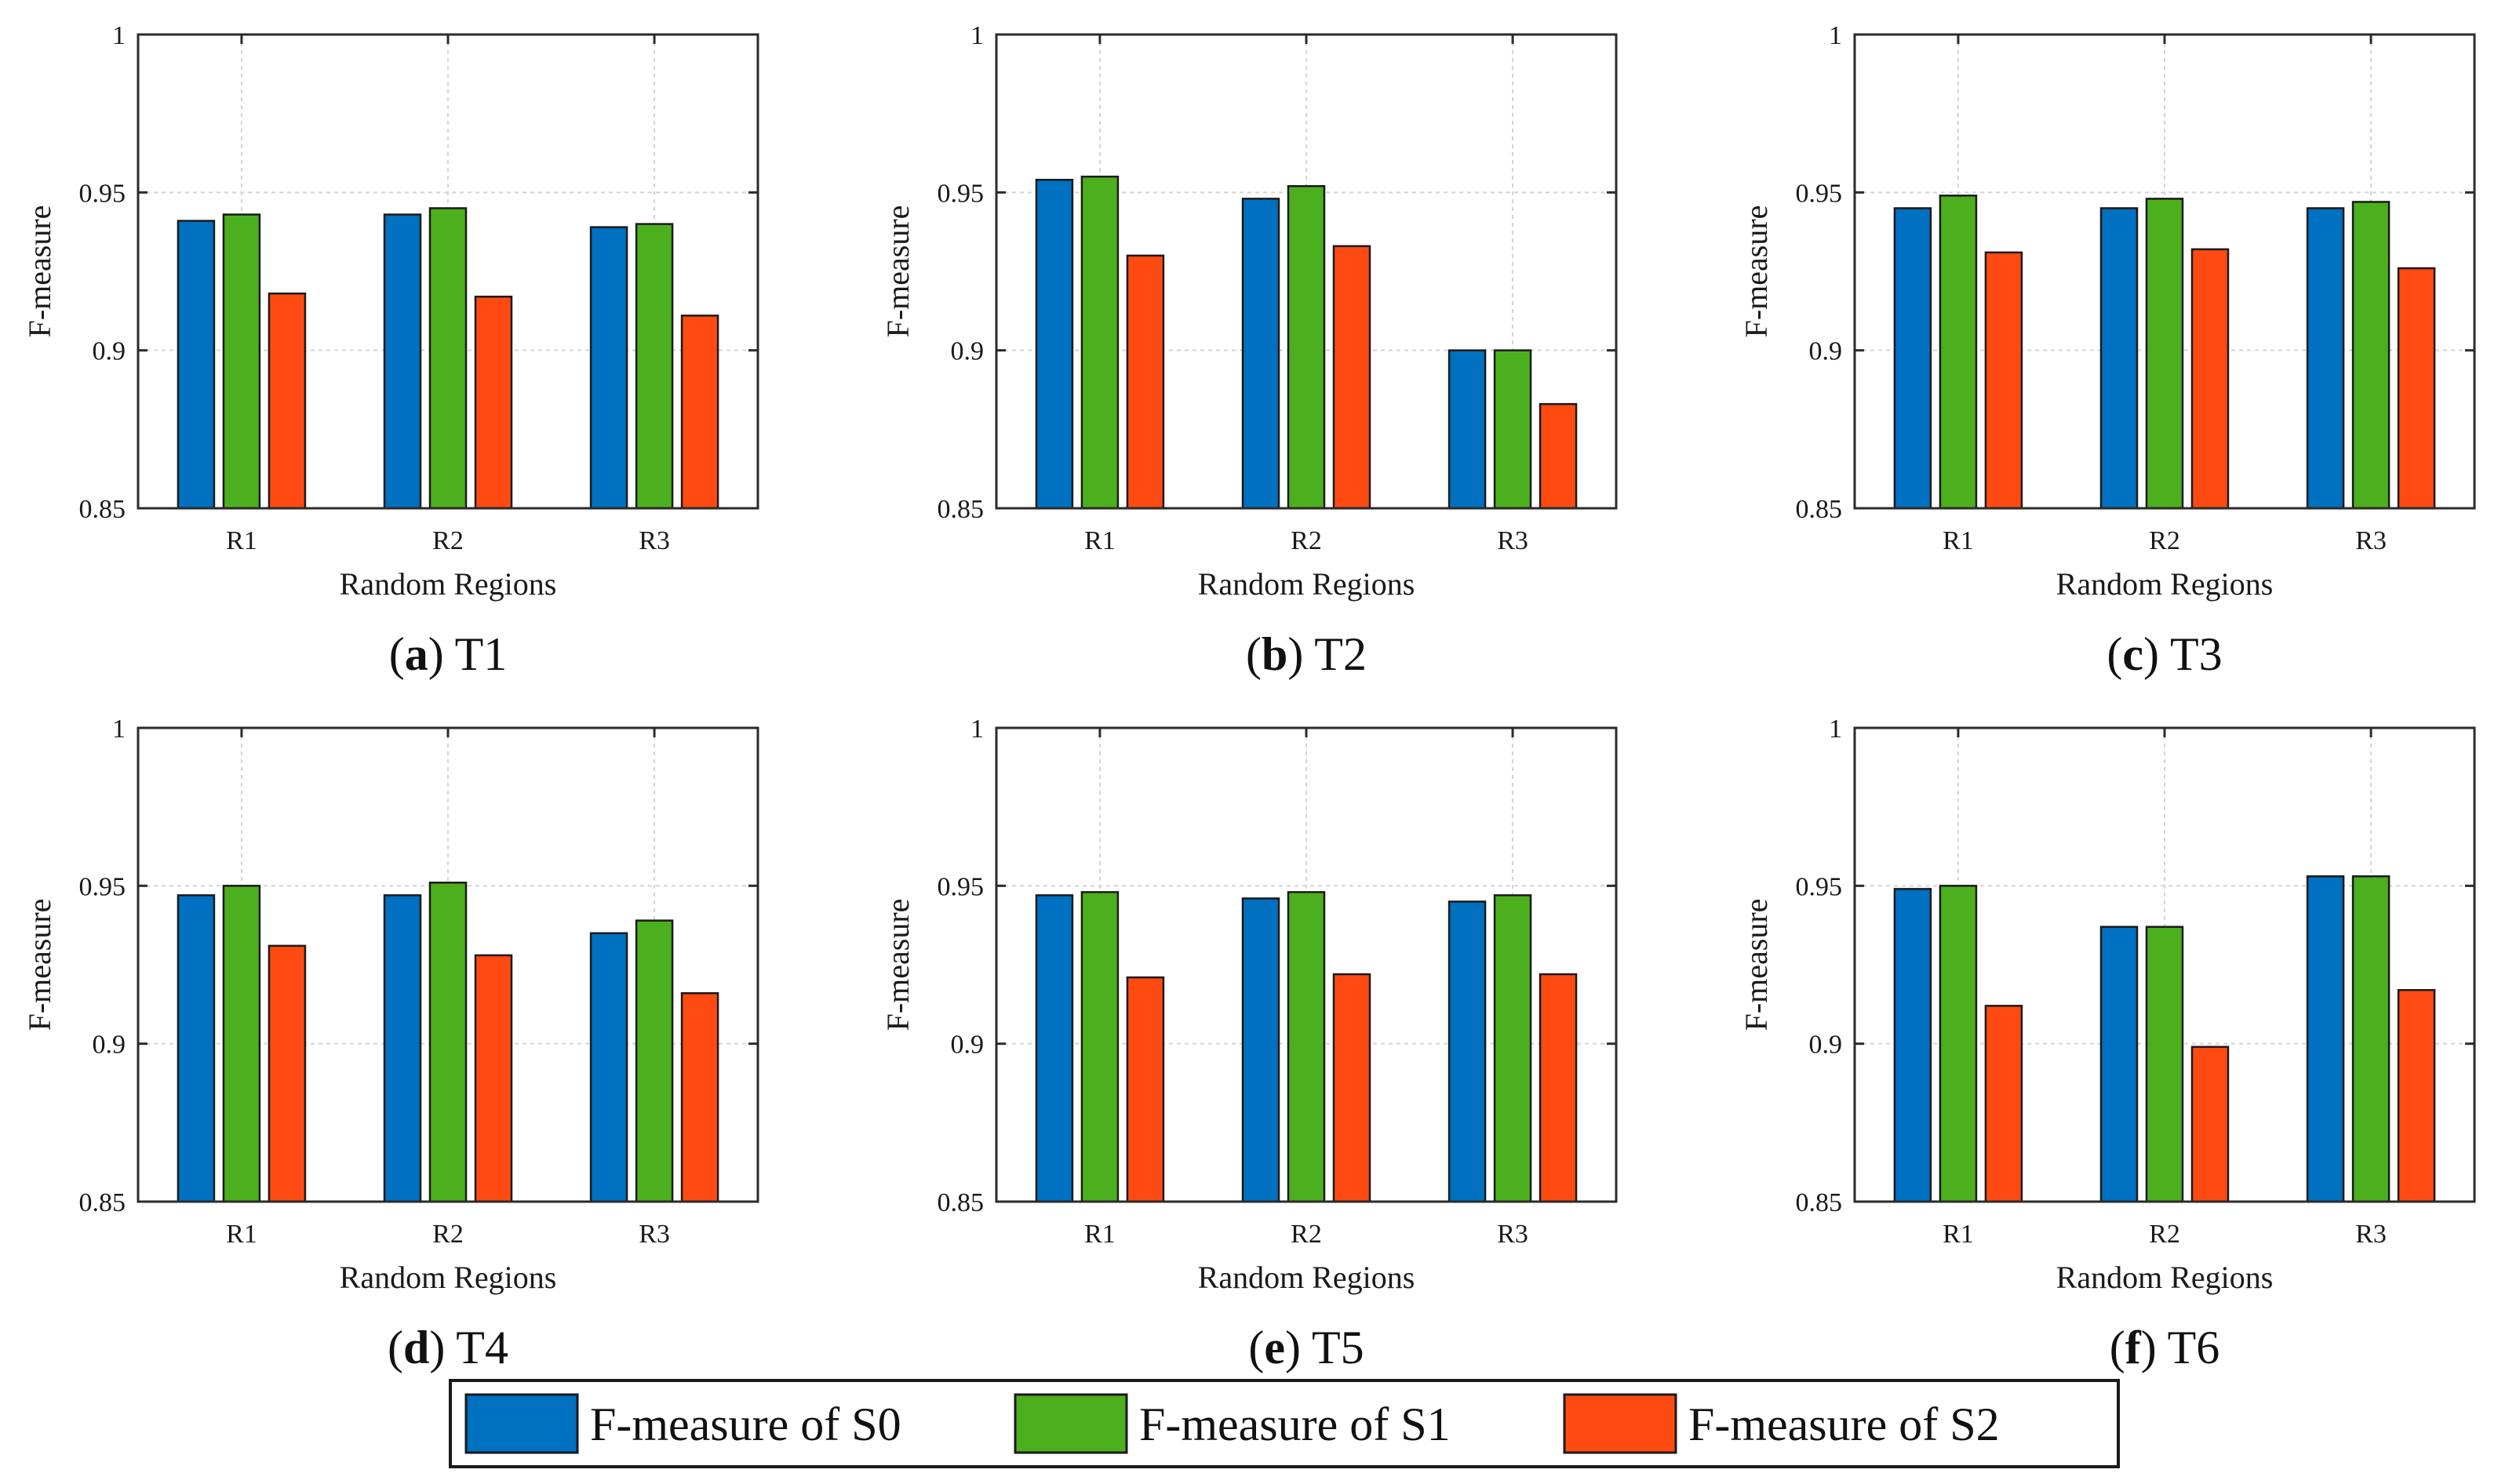  What do you see at coordinates (609, 368) in the screenshot?
I see `bar-a-r3-s0` at bounding box center [609, 368].